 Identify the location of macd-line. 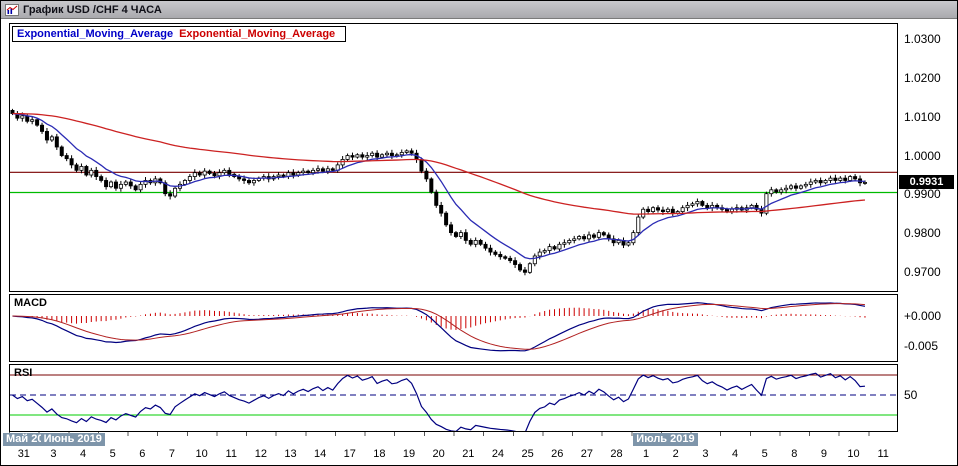
(439, 327).